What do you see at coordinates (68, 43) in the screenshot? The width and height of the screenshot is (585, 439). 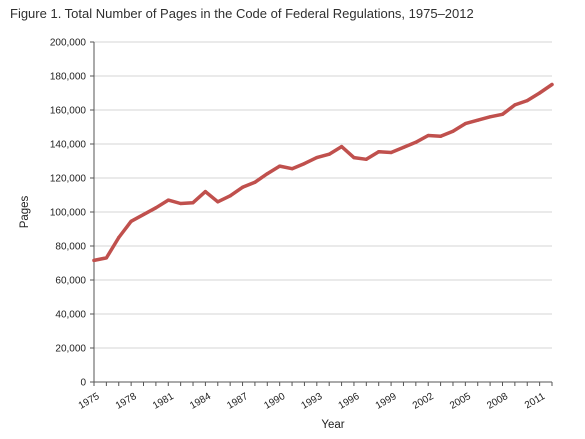 I see `y-tick-label: 200,000` at bounding box center [68, 43].